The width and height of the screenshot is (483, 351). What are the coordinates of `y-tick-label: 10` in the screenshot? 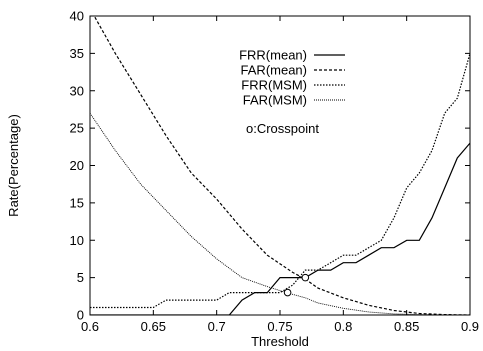 It's located at (77, 240).